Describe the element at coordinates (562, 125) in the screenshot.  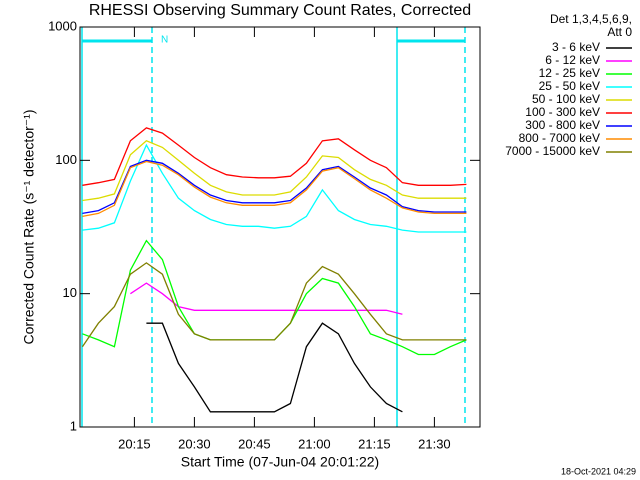
I see `legend-label: 300 - 800 keV` at that location.